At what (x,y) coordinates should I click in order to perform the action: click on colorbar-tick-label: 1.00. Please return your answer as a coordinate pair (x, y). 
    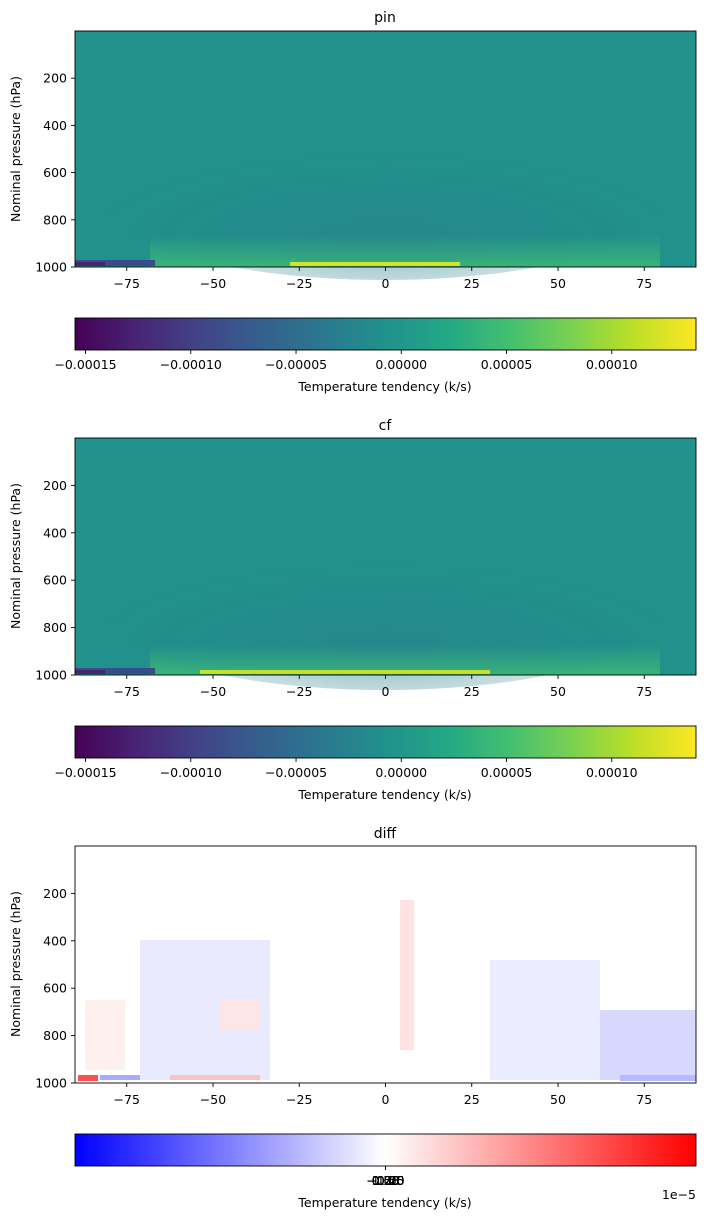
    Looking at the image, I should click on (386, 1180).